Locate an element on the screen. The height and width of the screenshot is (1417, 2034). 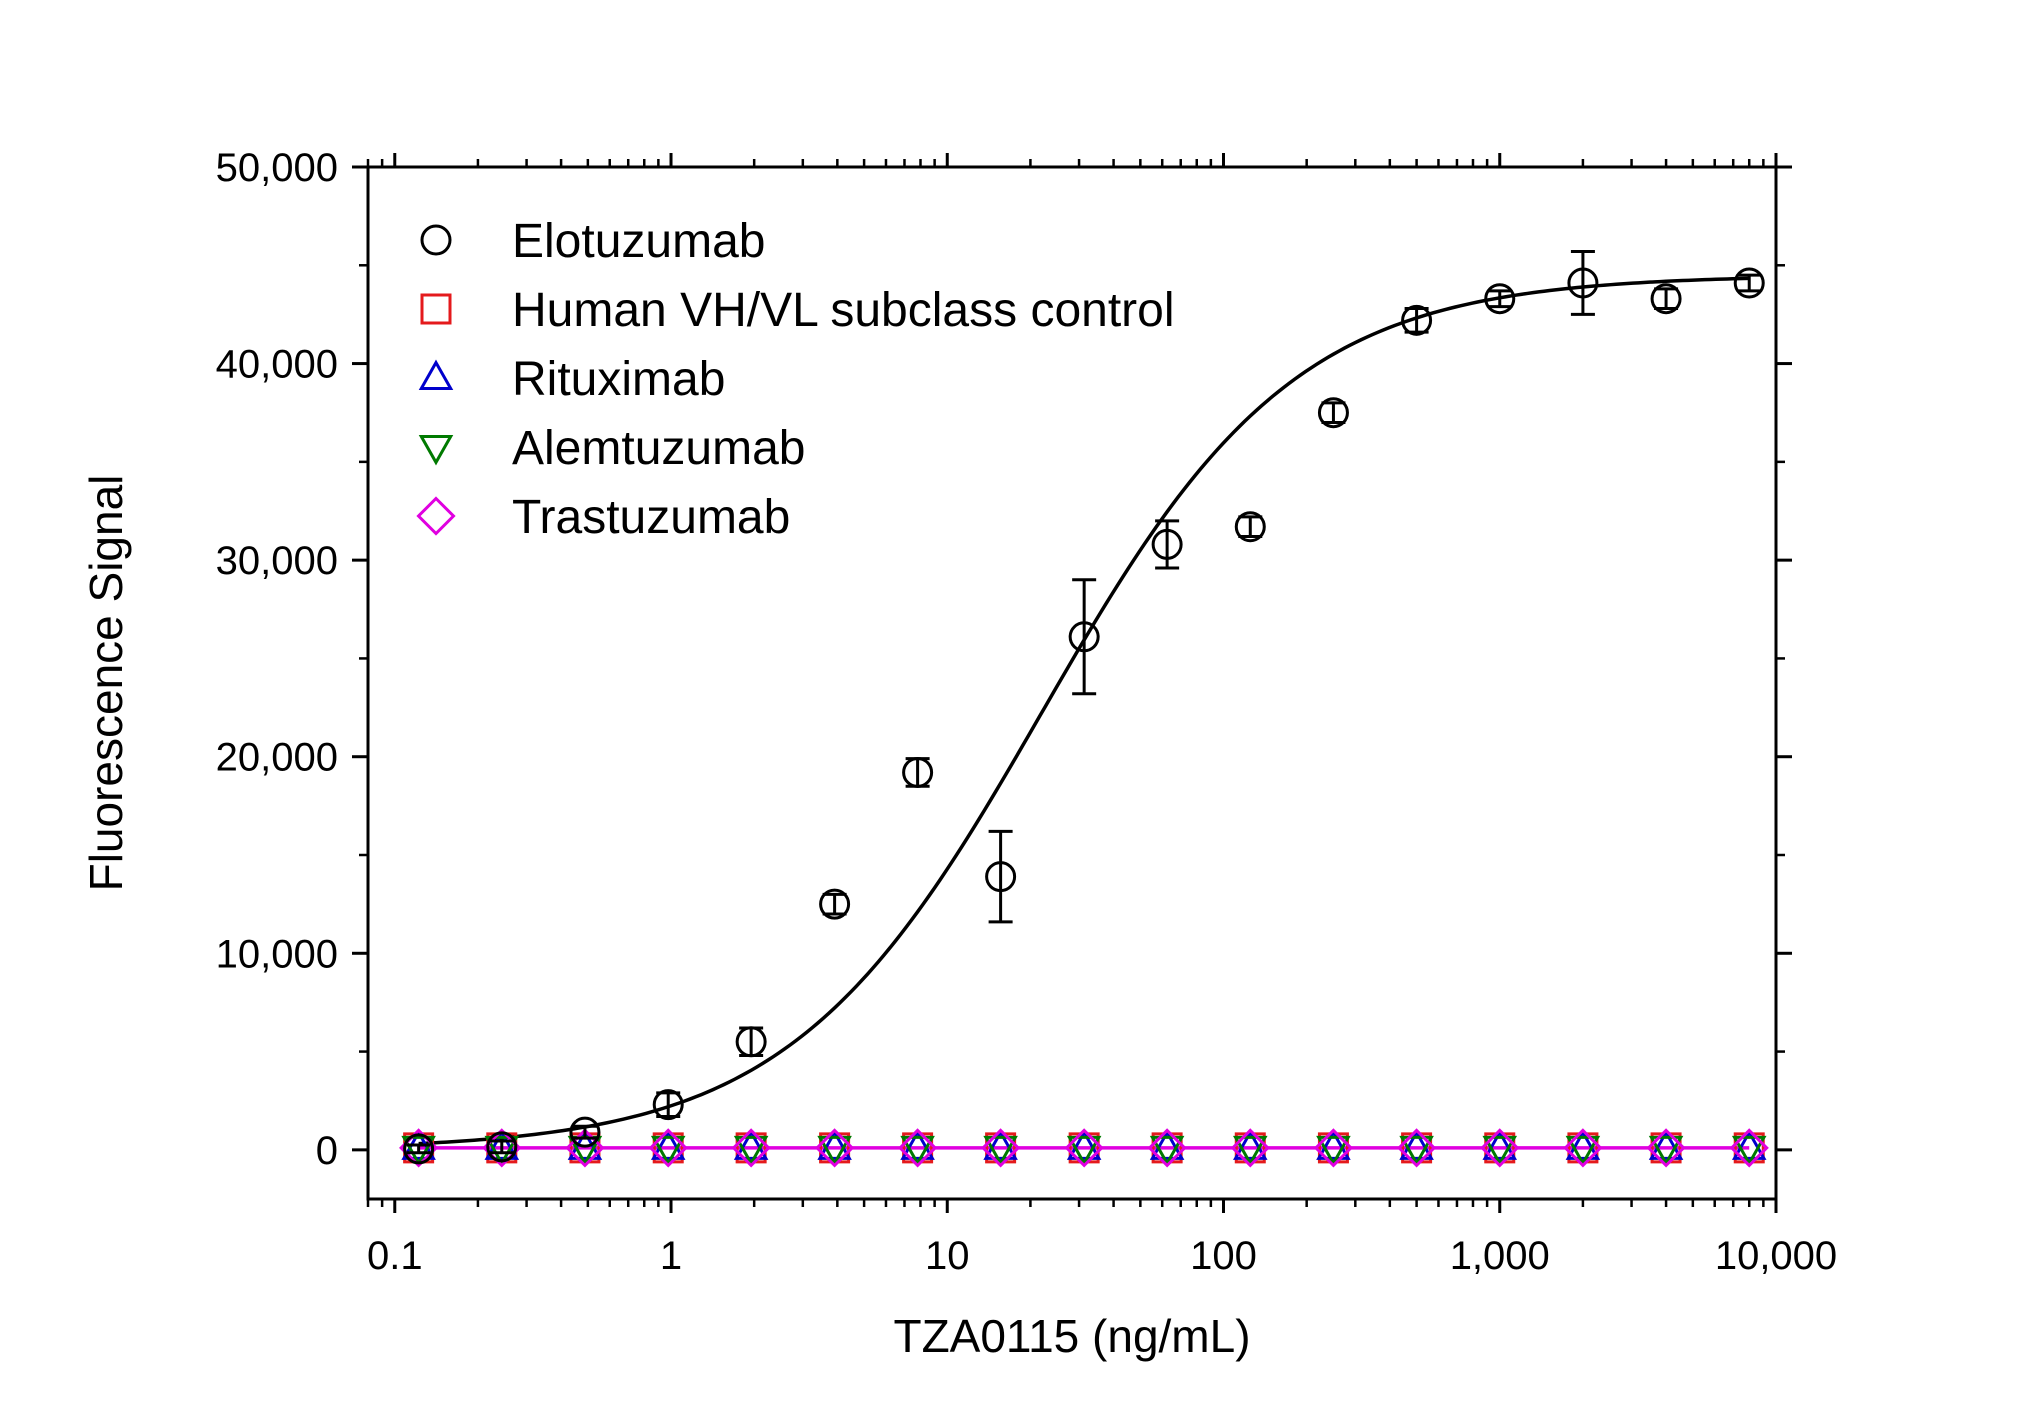
x-tick-label: 10,000 is located at coordinates (1776, 1256).